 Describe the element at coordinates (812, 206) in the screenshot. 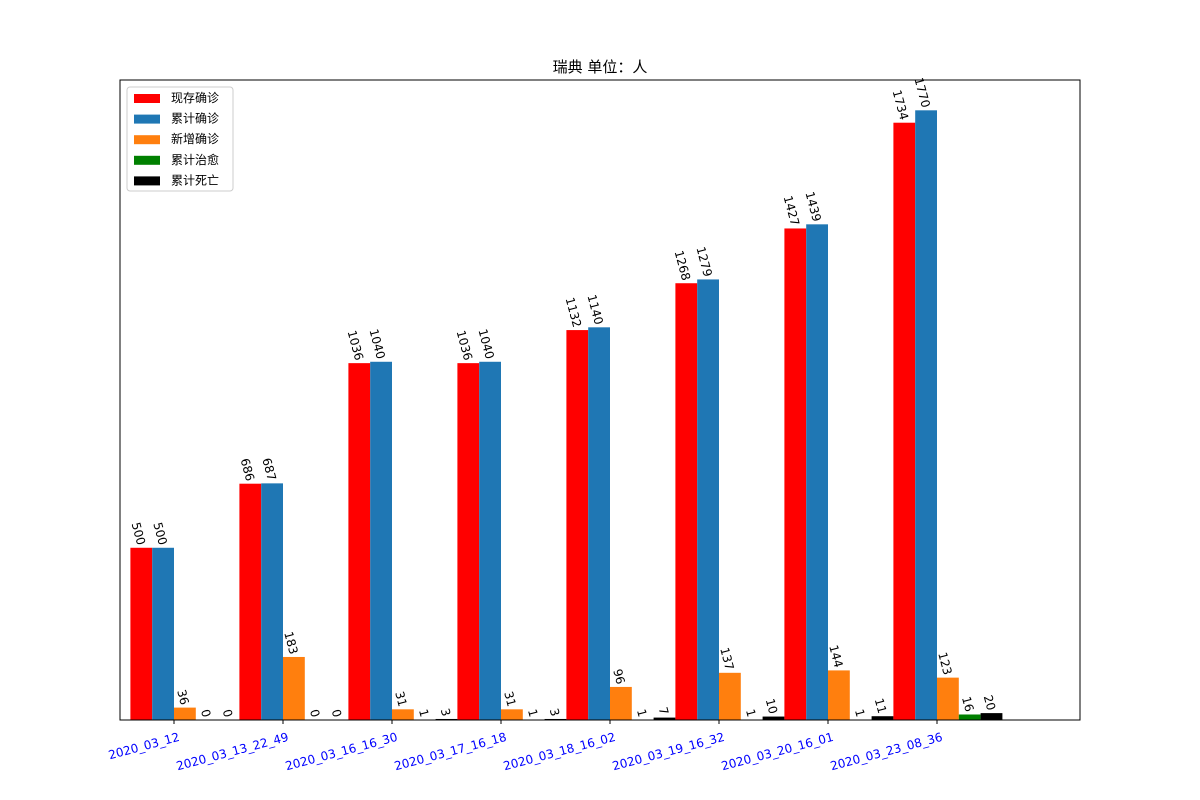

I see `bar-value-label: 1439` at that location.